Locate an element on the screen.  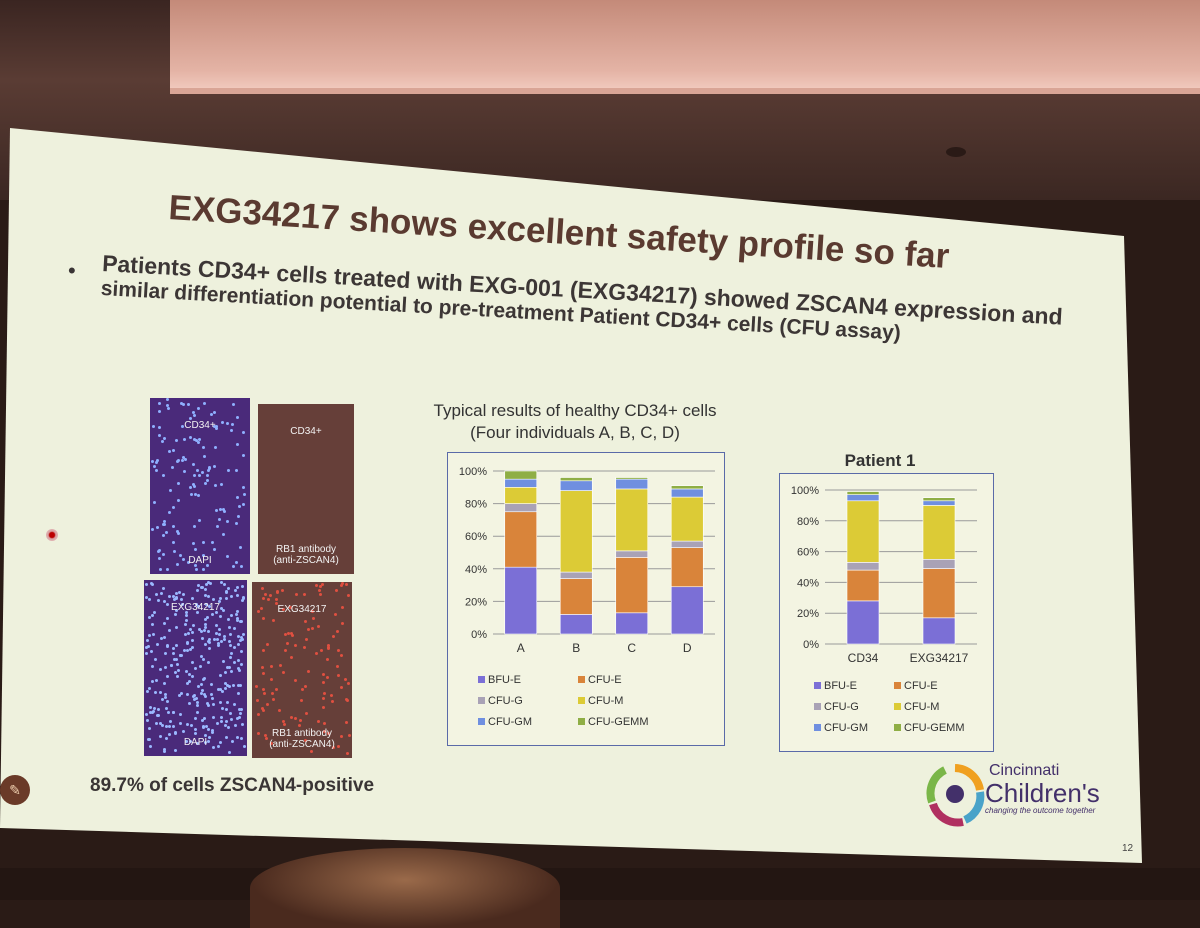
legend-label: CFU-M is located at coordinates (605, 701).